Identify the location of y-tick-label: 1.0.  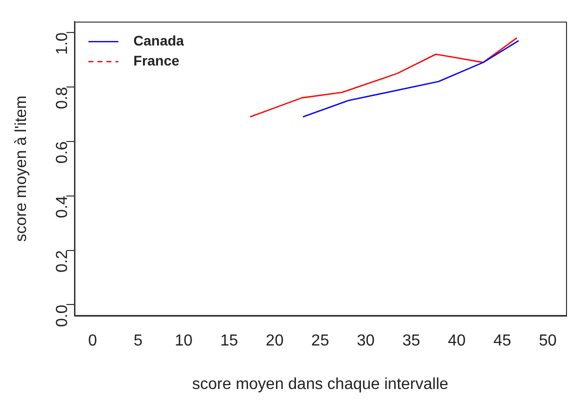
(62, 43).